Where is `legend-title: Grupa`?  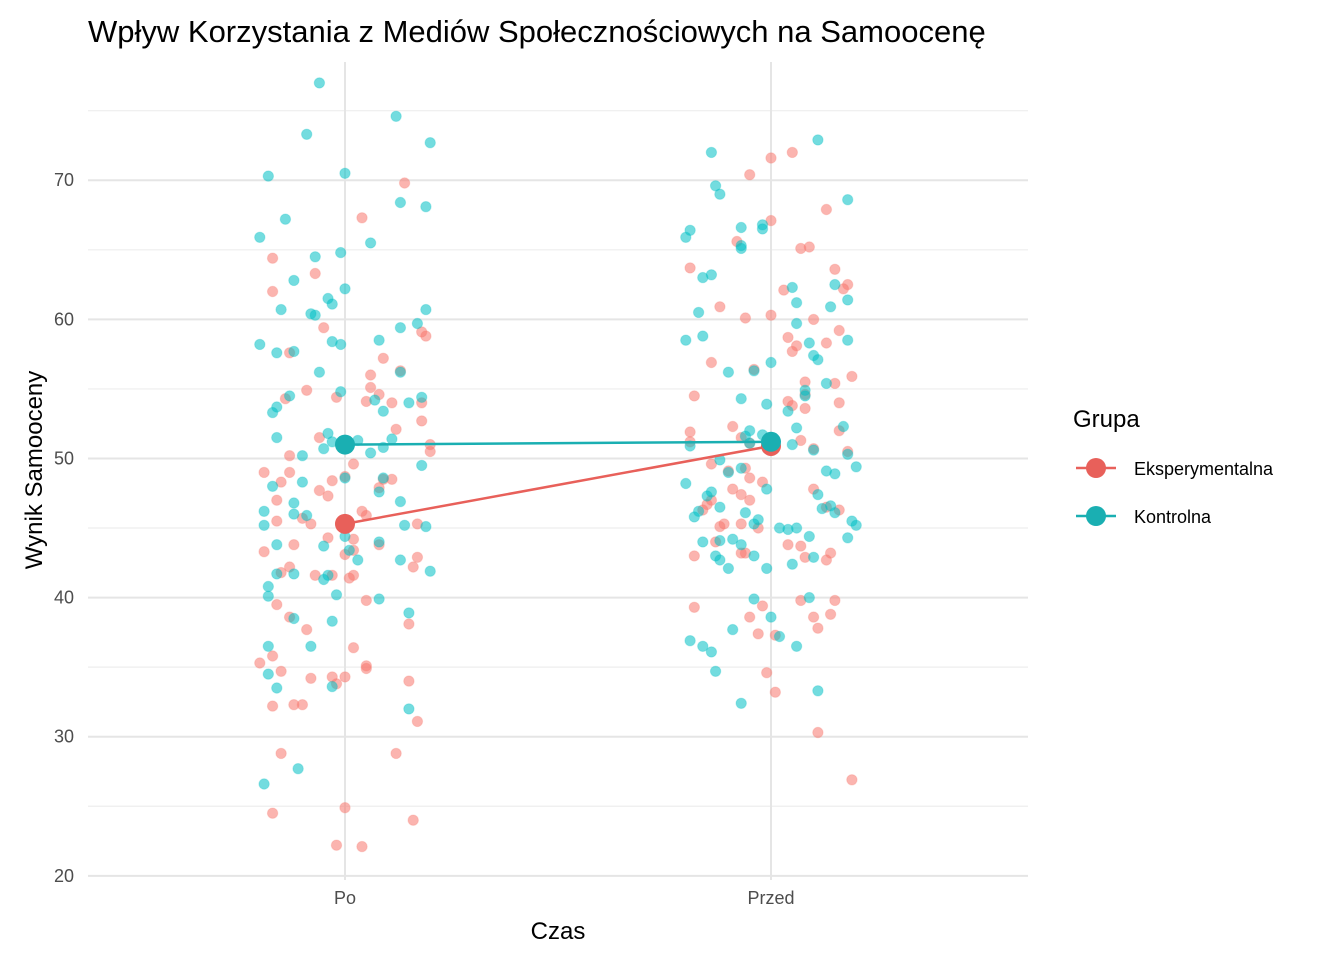
legend-title: Grupa is located at coordinates (1106, 419).